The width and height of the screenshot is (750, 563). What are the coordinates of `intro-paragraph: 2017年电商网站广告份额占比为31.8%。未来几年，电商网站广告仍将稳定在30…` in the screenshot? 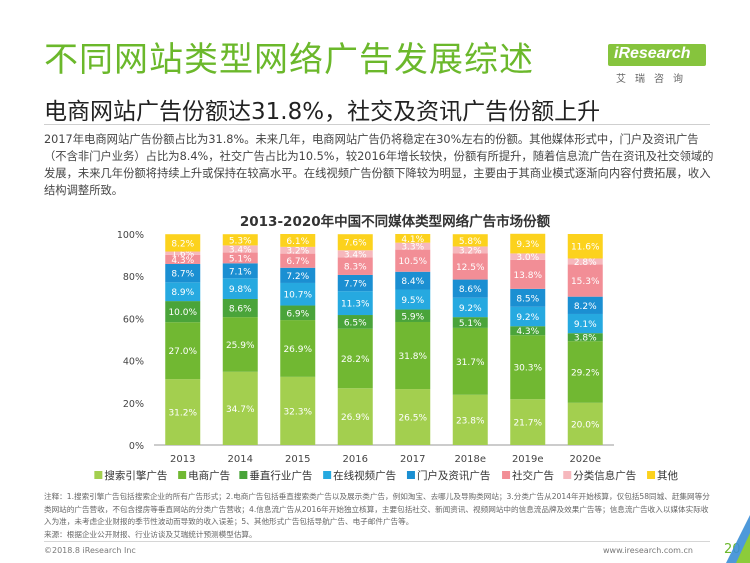 It's located at (379, 165).